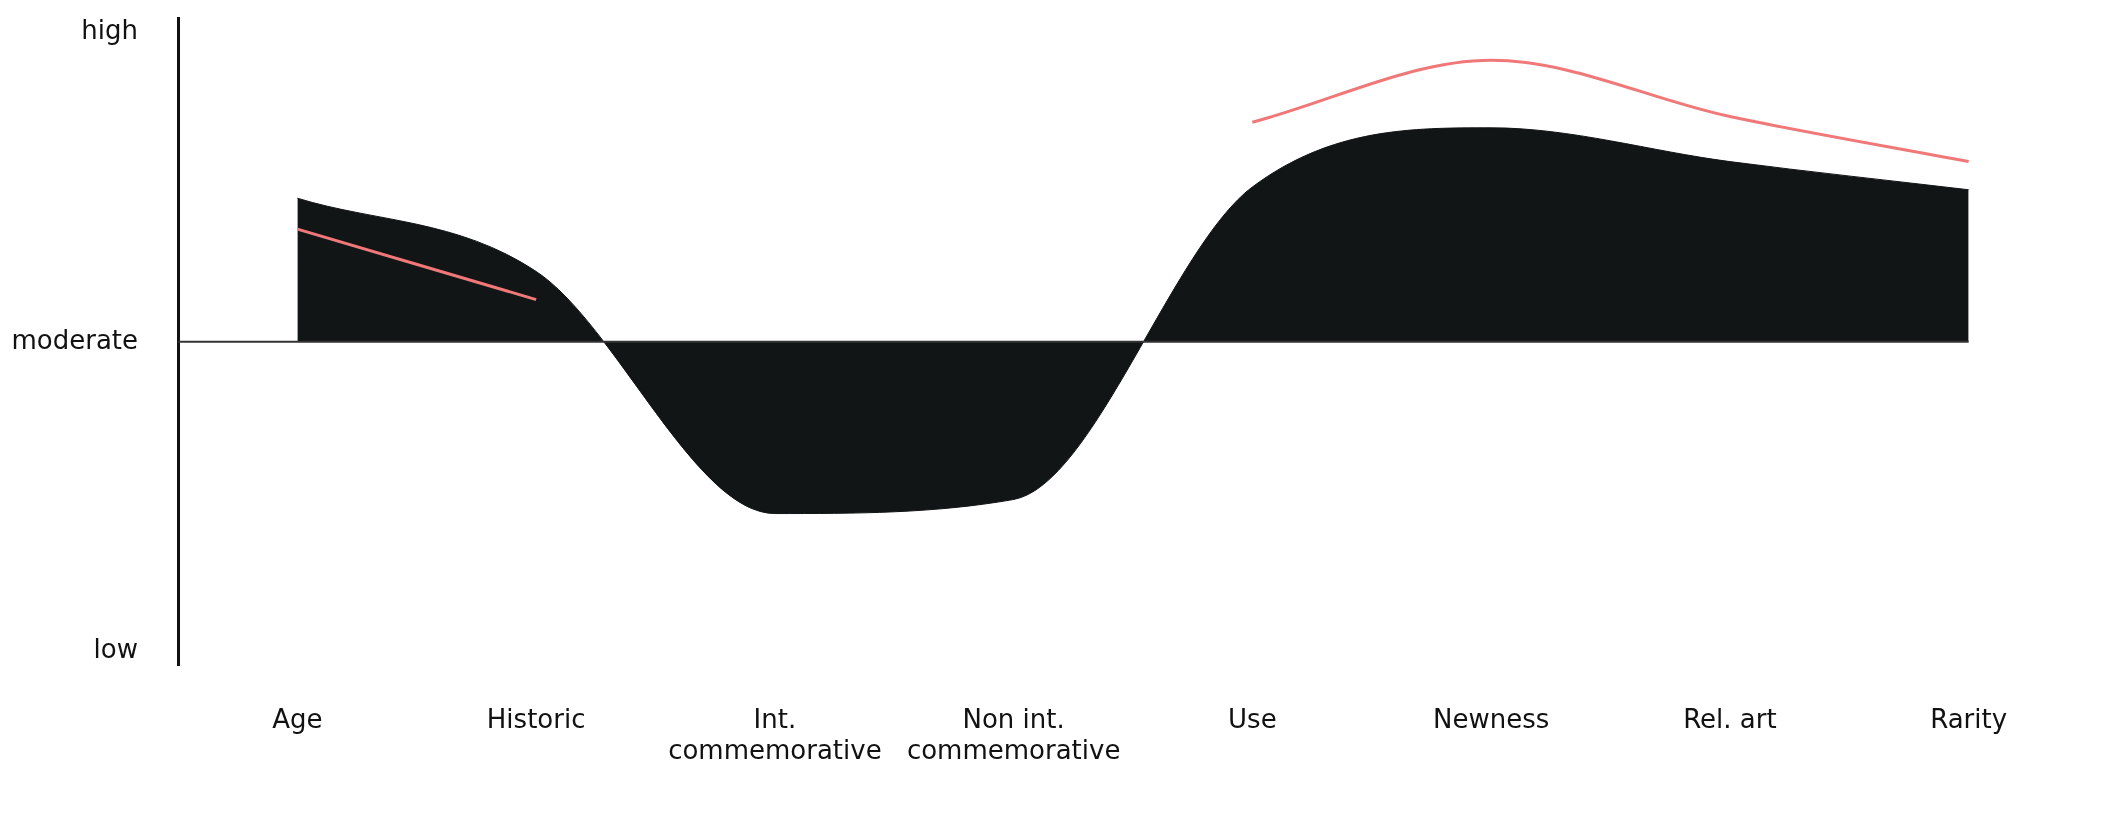  I want to click on x-tick-label: Int. commemorative, so click(775, 734).